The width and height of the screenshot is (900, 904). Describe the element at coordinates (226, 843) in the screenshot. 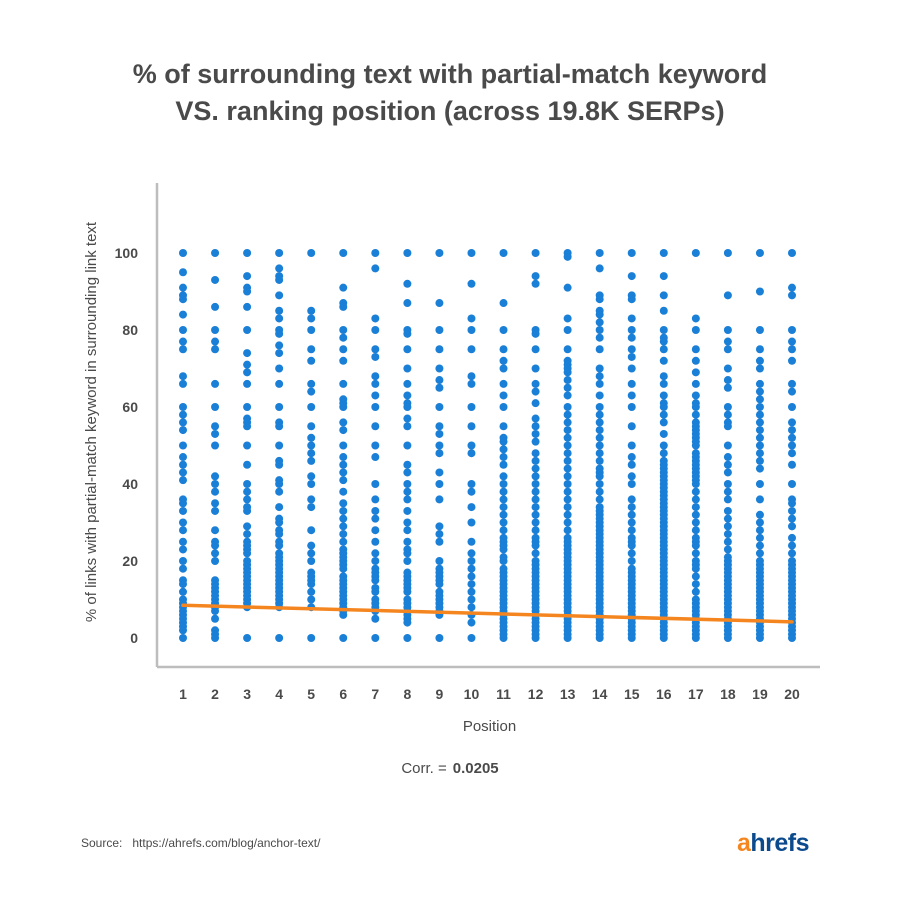

I see `source-url: https://ahrefs.com/blog/anchor-text/` at that location.